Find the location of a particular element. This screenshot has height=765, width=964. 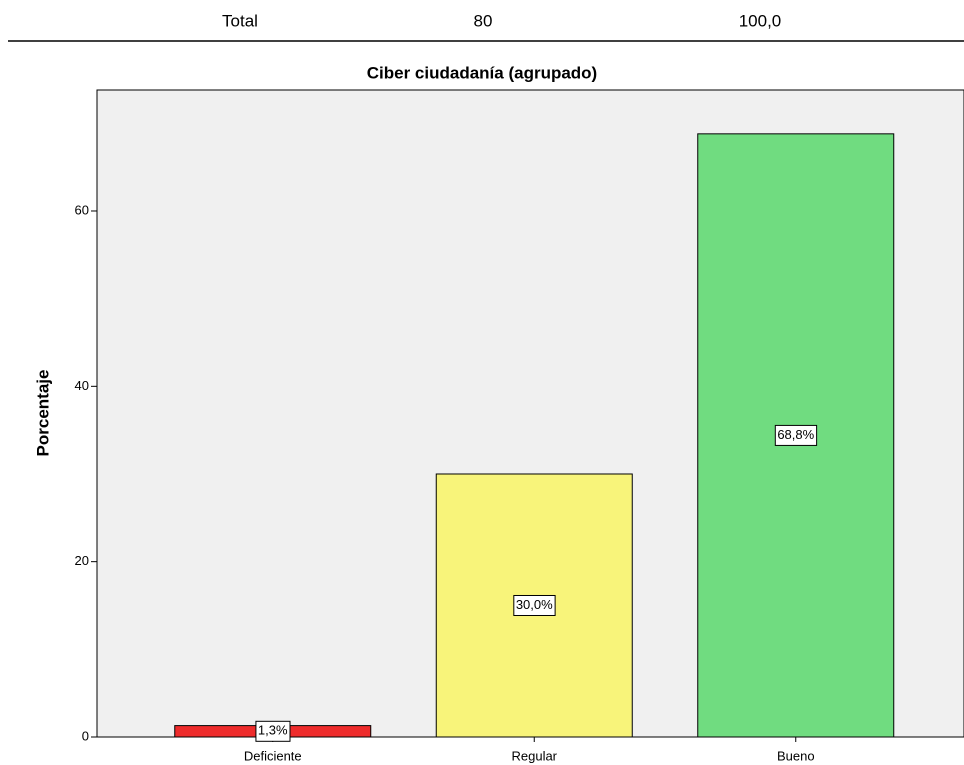

value-label: 30,0% is located at coordinates (534, 604).